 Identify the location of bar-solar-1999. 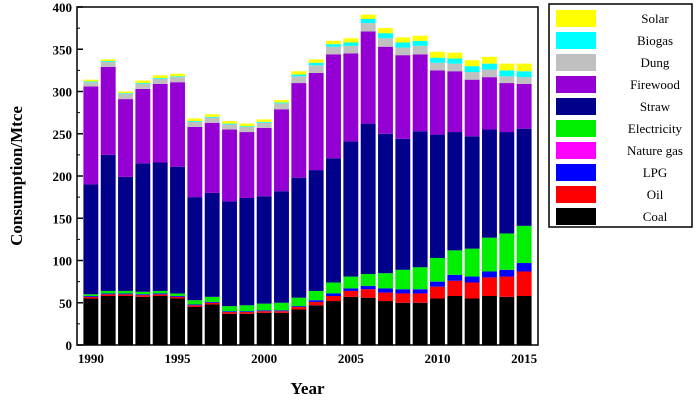
(247, 125).